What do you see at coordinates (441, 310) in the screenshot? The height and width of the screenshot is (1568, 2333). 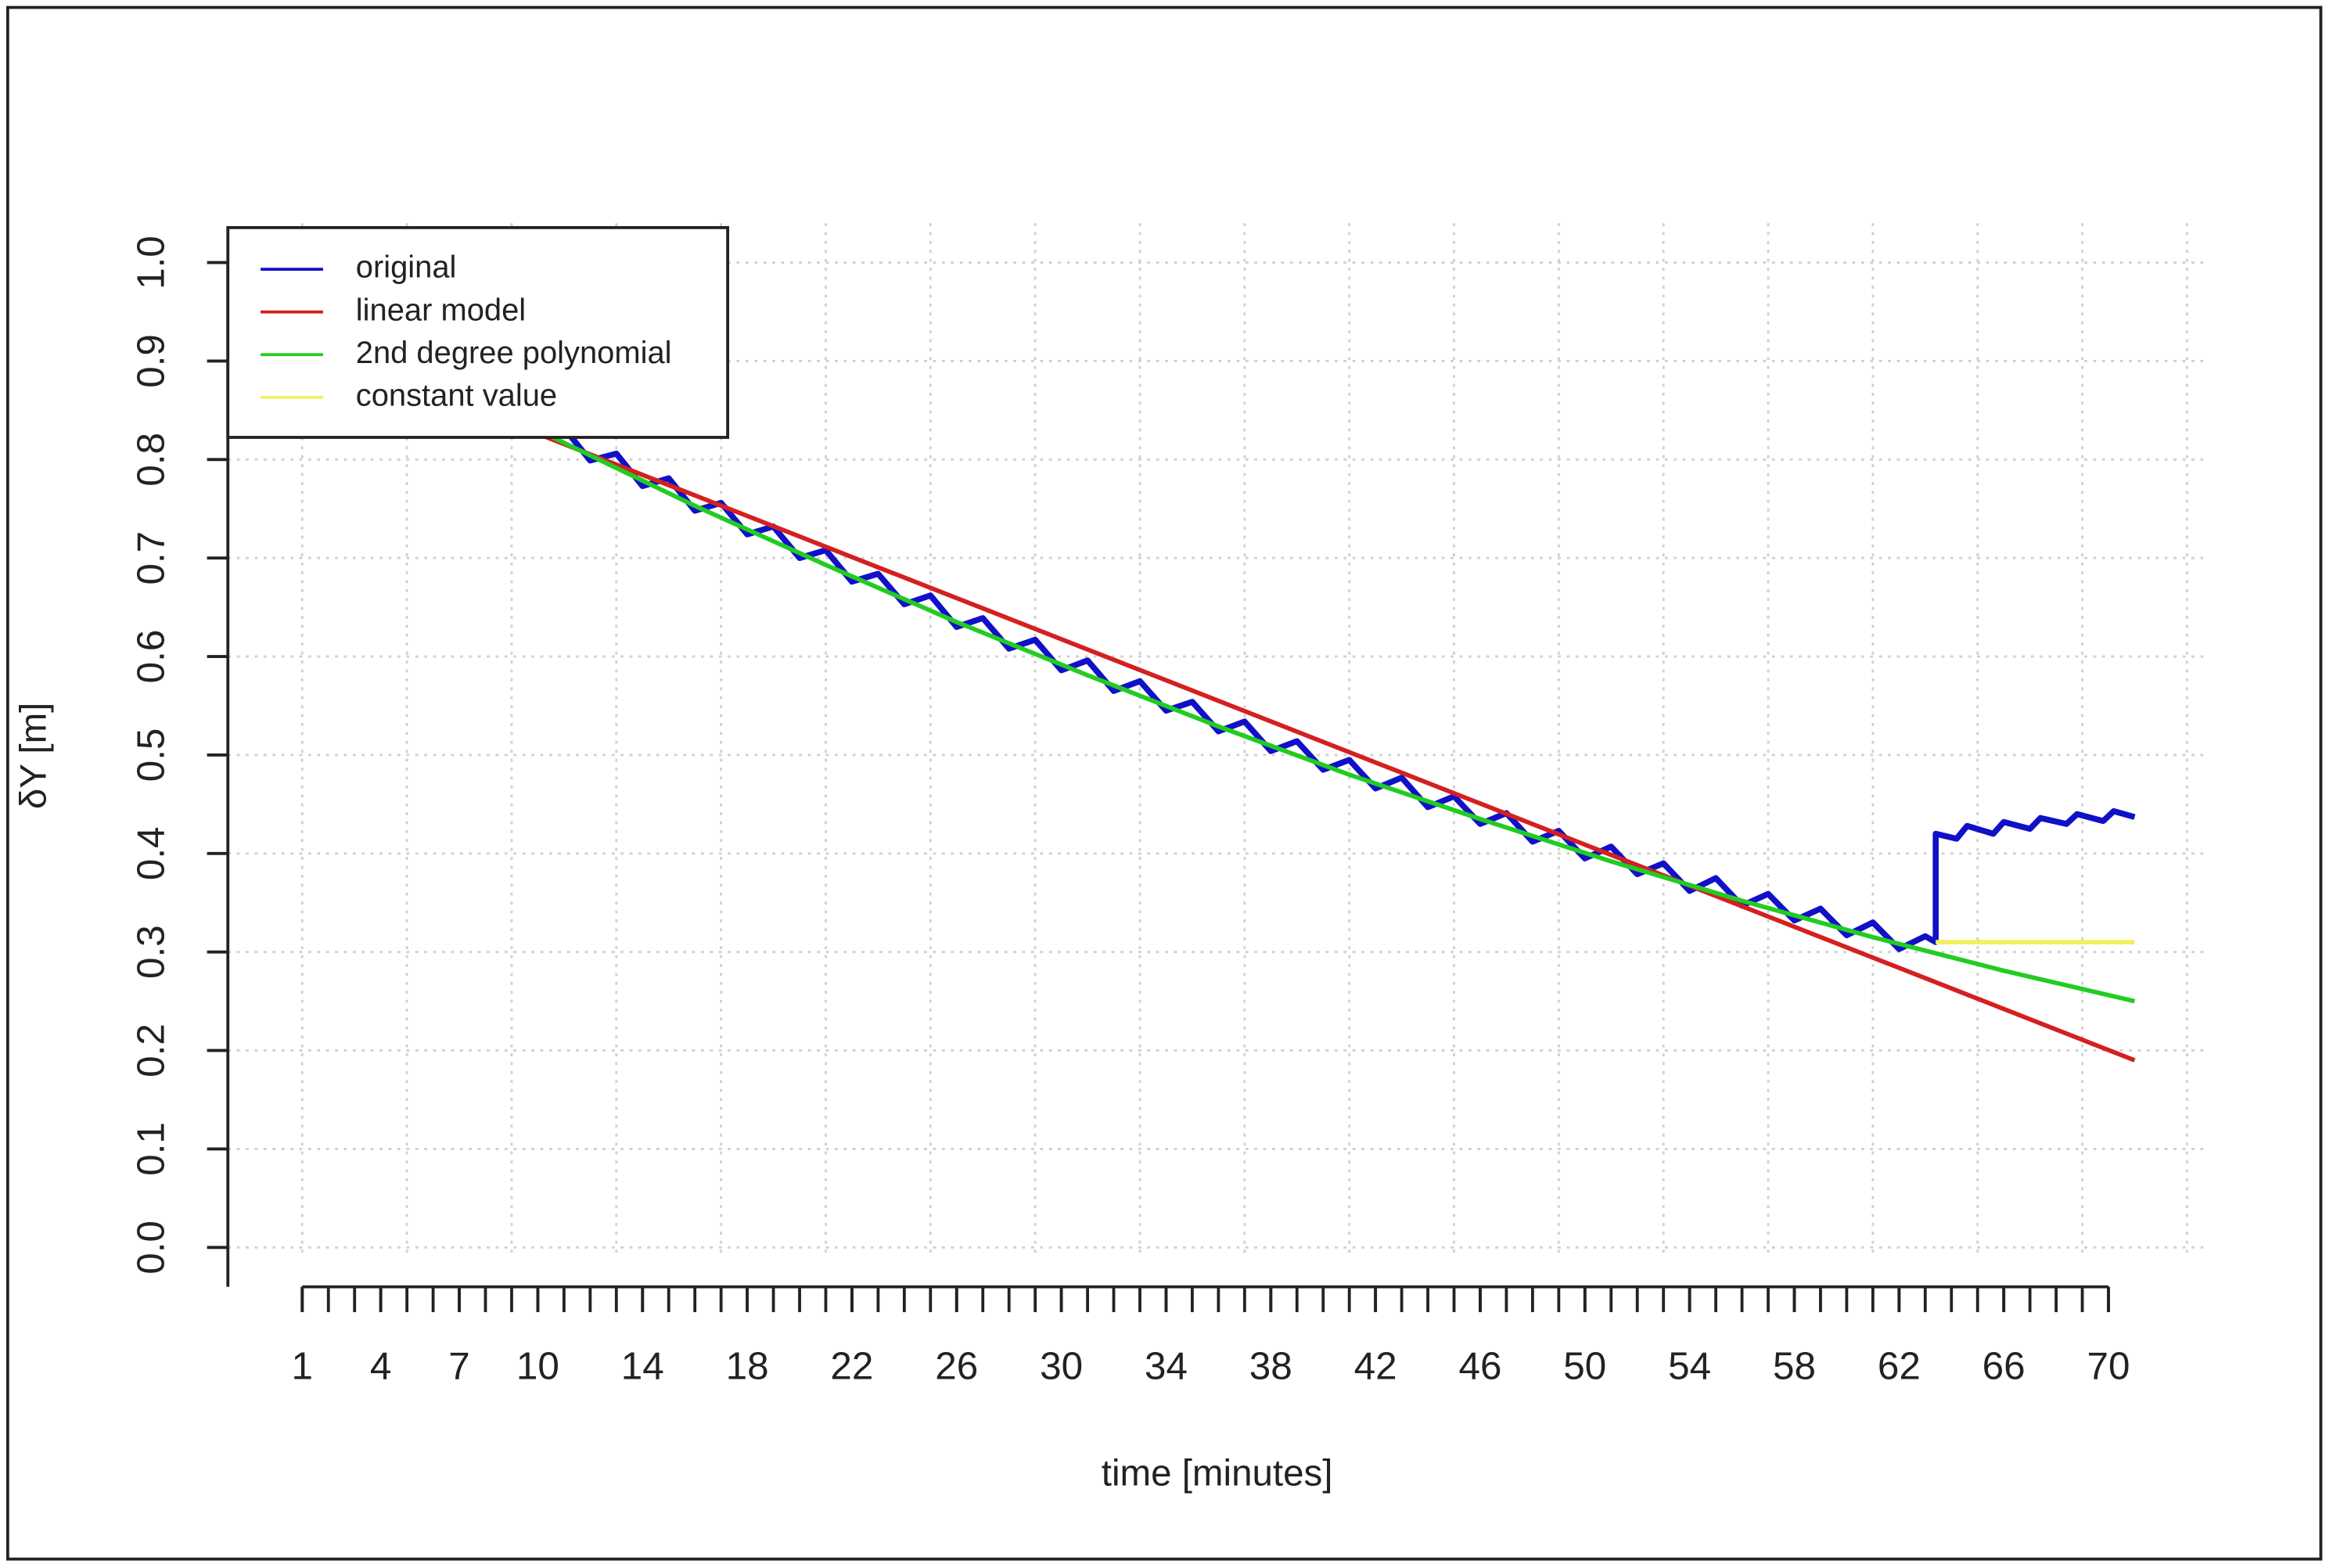 I see `legend-label: linear model` at bounding box center [441, 310].